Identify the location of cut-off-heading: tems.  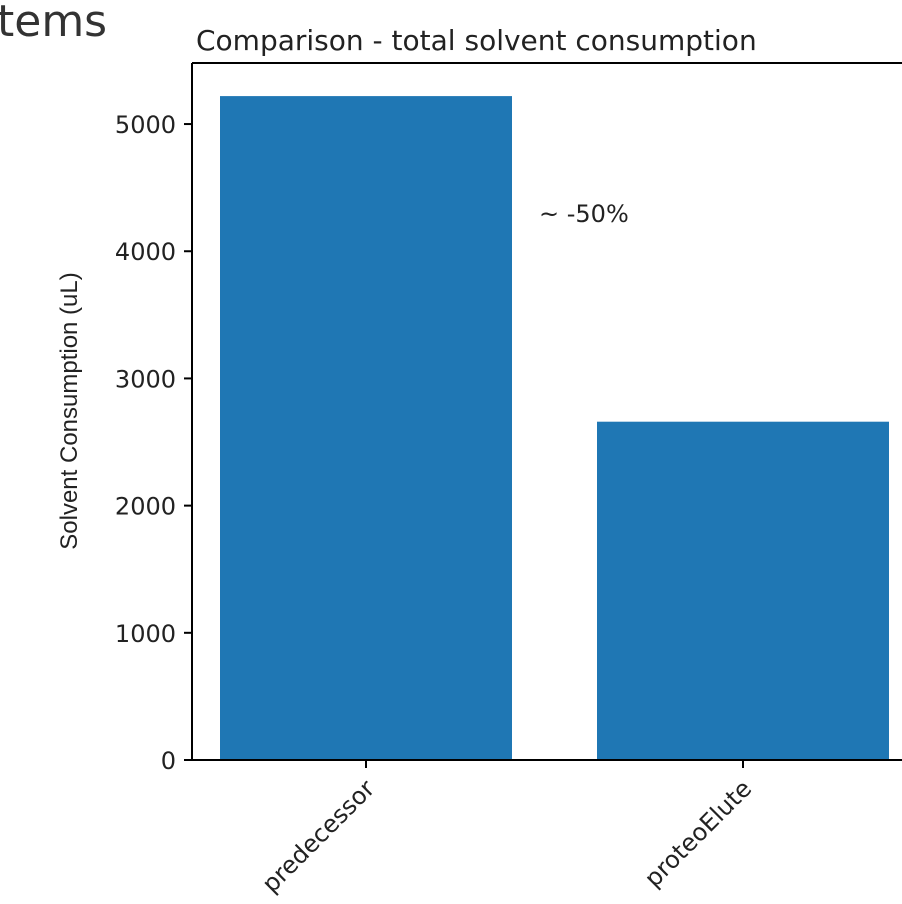
(53, 23).